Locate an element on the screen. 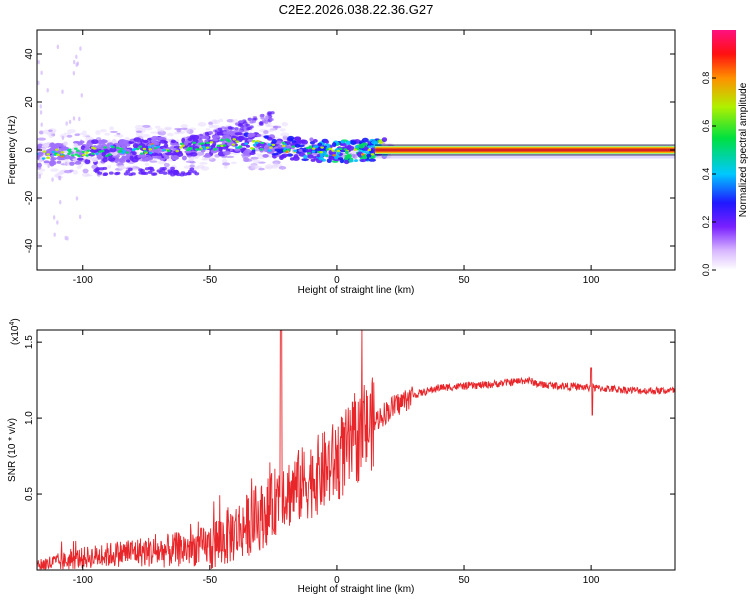 Image resolution: width=750 pixels, height=600 pixels. snr-scale-label: (x104) is located at coordinates (15, 331).